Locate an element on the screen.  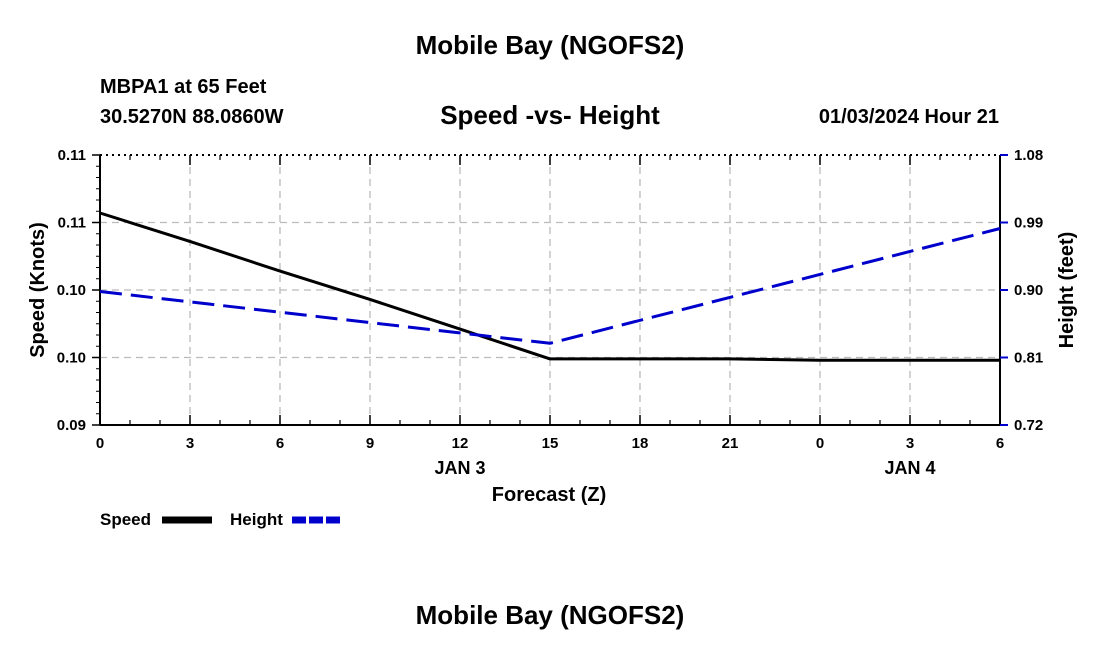
coordinates-label: 30.5270N 88.0860W is located at coordinates (192, 117).